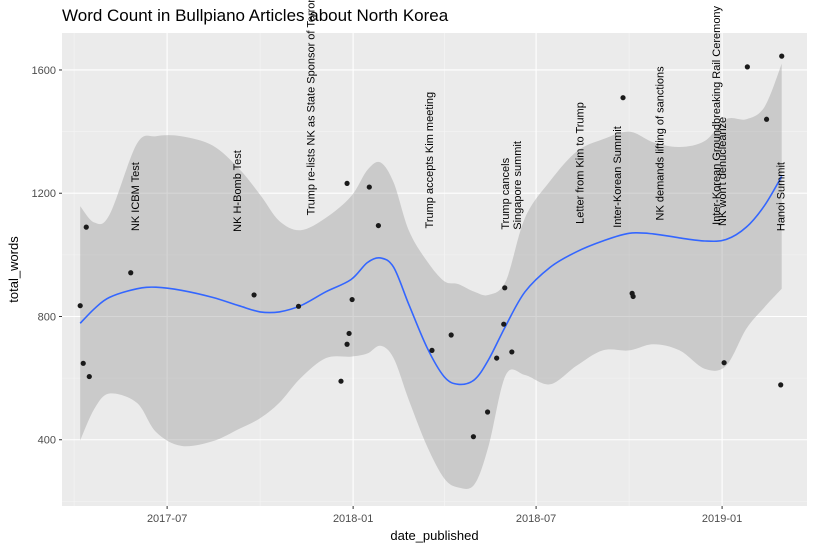  I want to click on y-tick-label: 400, so click(47, 441).